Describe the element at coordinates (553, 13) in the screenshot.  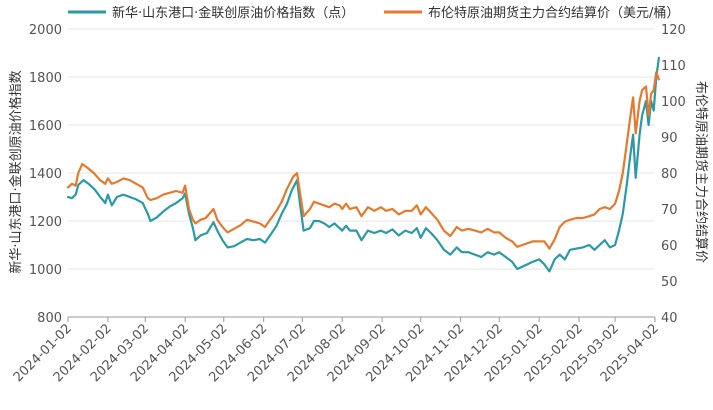
I see `legend-label-brent: 布伦特原油期货主力合约结算价（美元/桶）` at that location.